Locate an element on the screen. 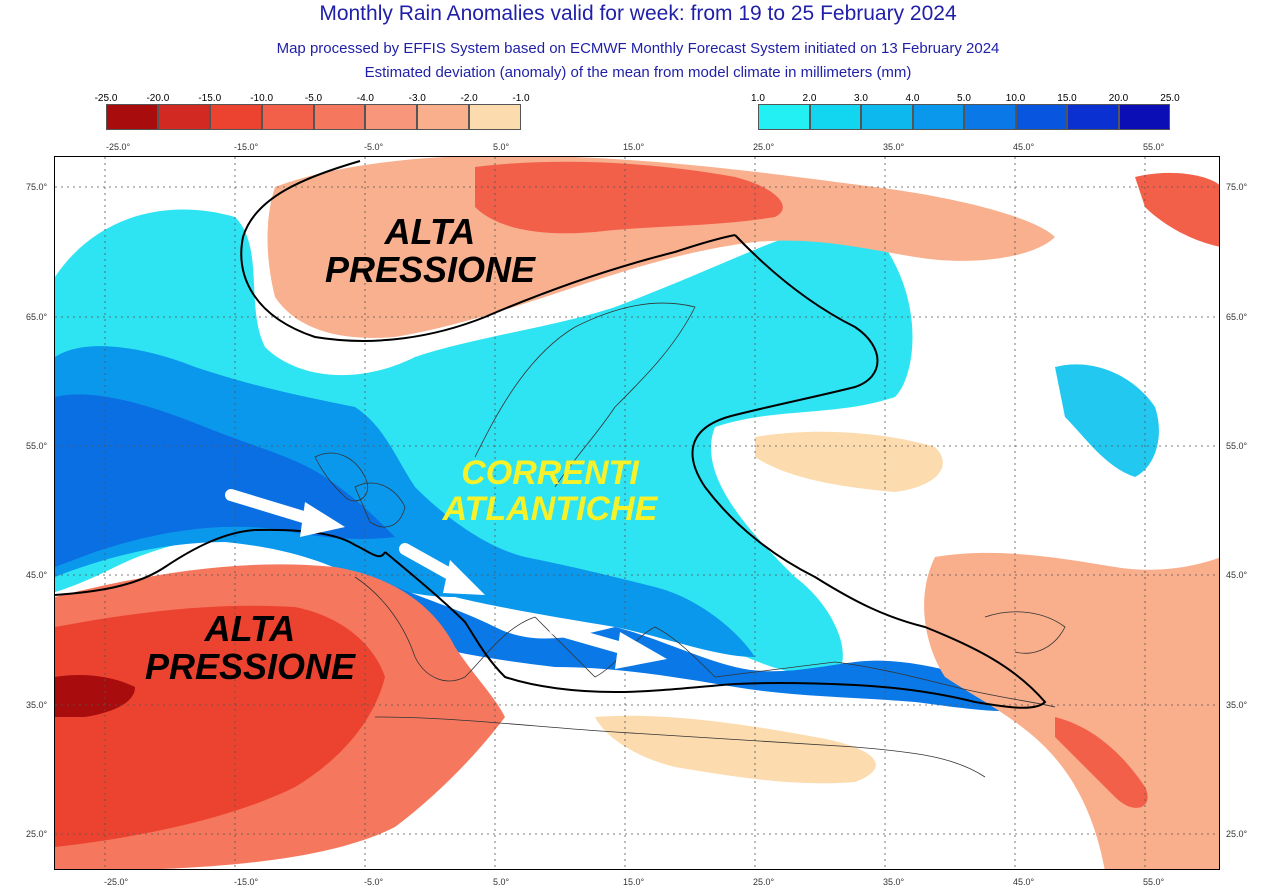 The width and height of the screenshot is (1276, 891). lon-label-top: 35.0° is located at coordinates (894, 147).